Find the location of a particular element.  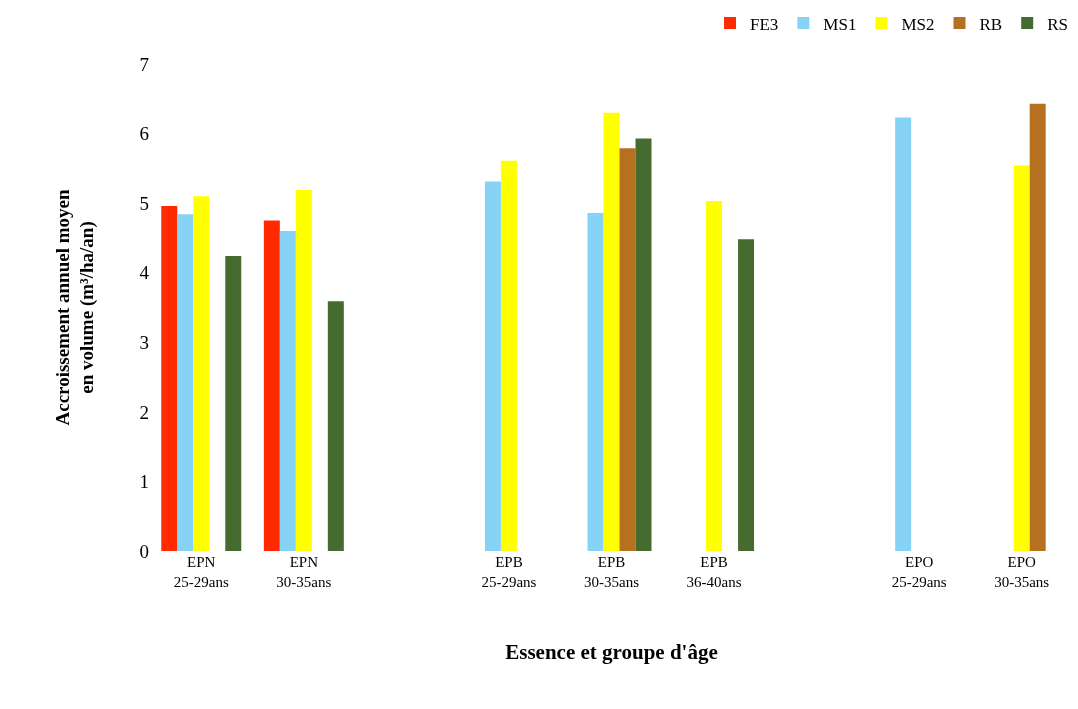

y-axis-title: Accroissement annuel moyen en volume (m³/ha/an) is located at coordinates (75, 307).